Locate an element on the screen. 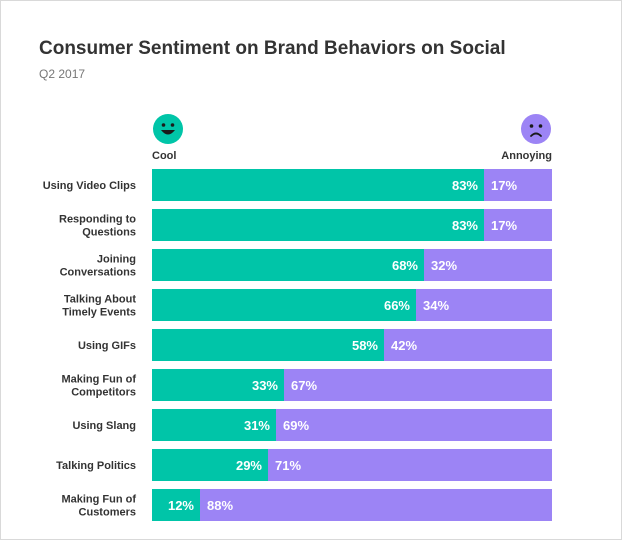  value-label-cool: 58% is located at coordinates (365, 345).